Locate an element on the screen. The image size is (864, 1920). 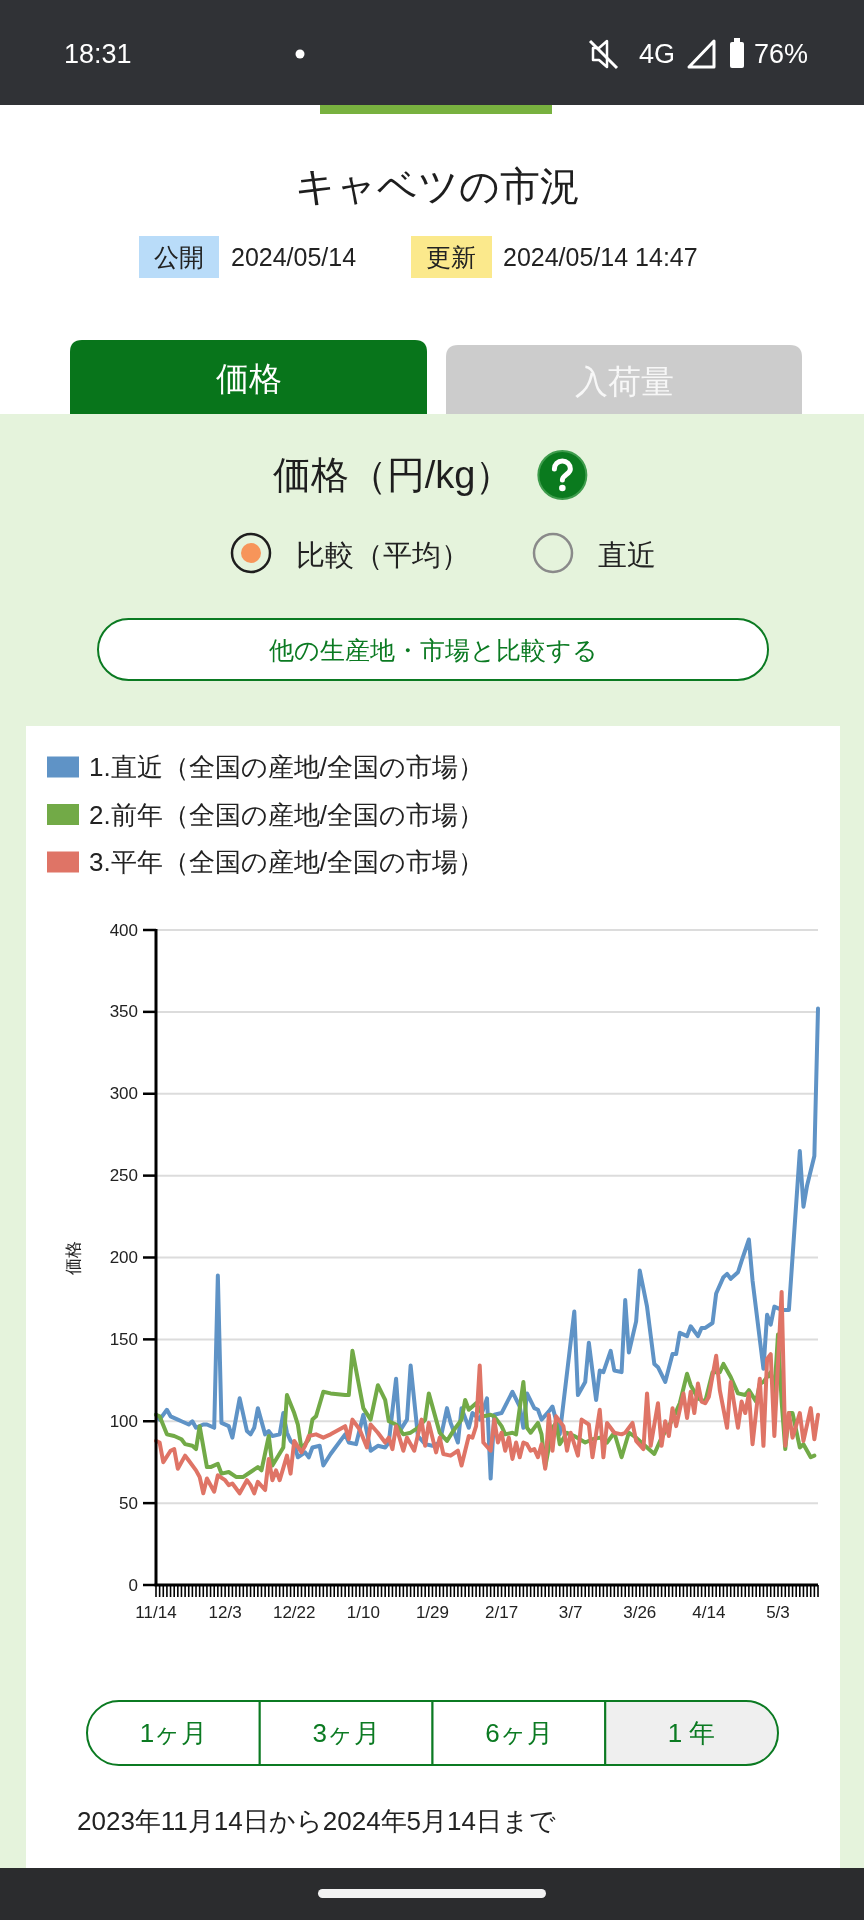
text: 公開 is located at coordinates (179, 257).